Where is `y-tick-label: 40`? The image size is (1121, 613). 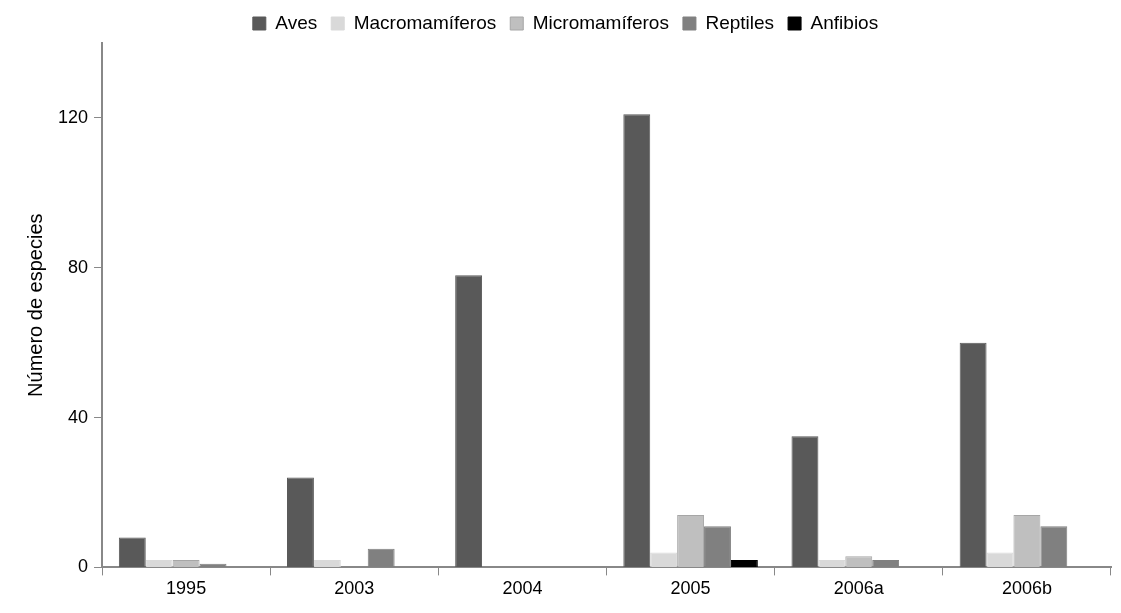
y-tick-label: 40 is located at coordinates (78, 416).